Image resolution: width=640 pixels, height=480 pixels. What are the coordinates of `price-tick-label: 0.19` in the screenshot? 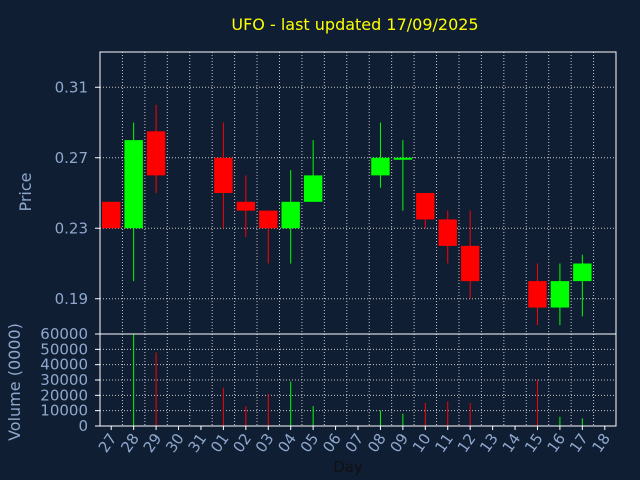 It's located at (71, 299).